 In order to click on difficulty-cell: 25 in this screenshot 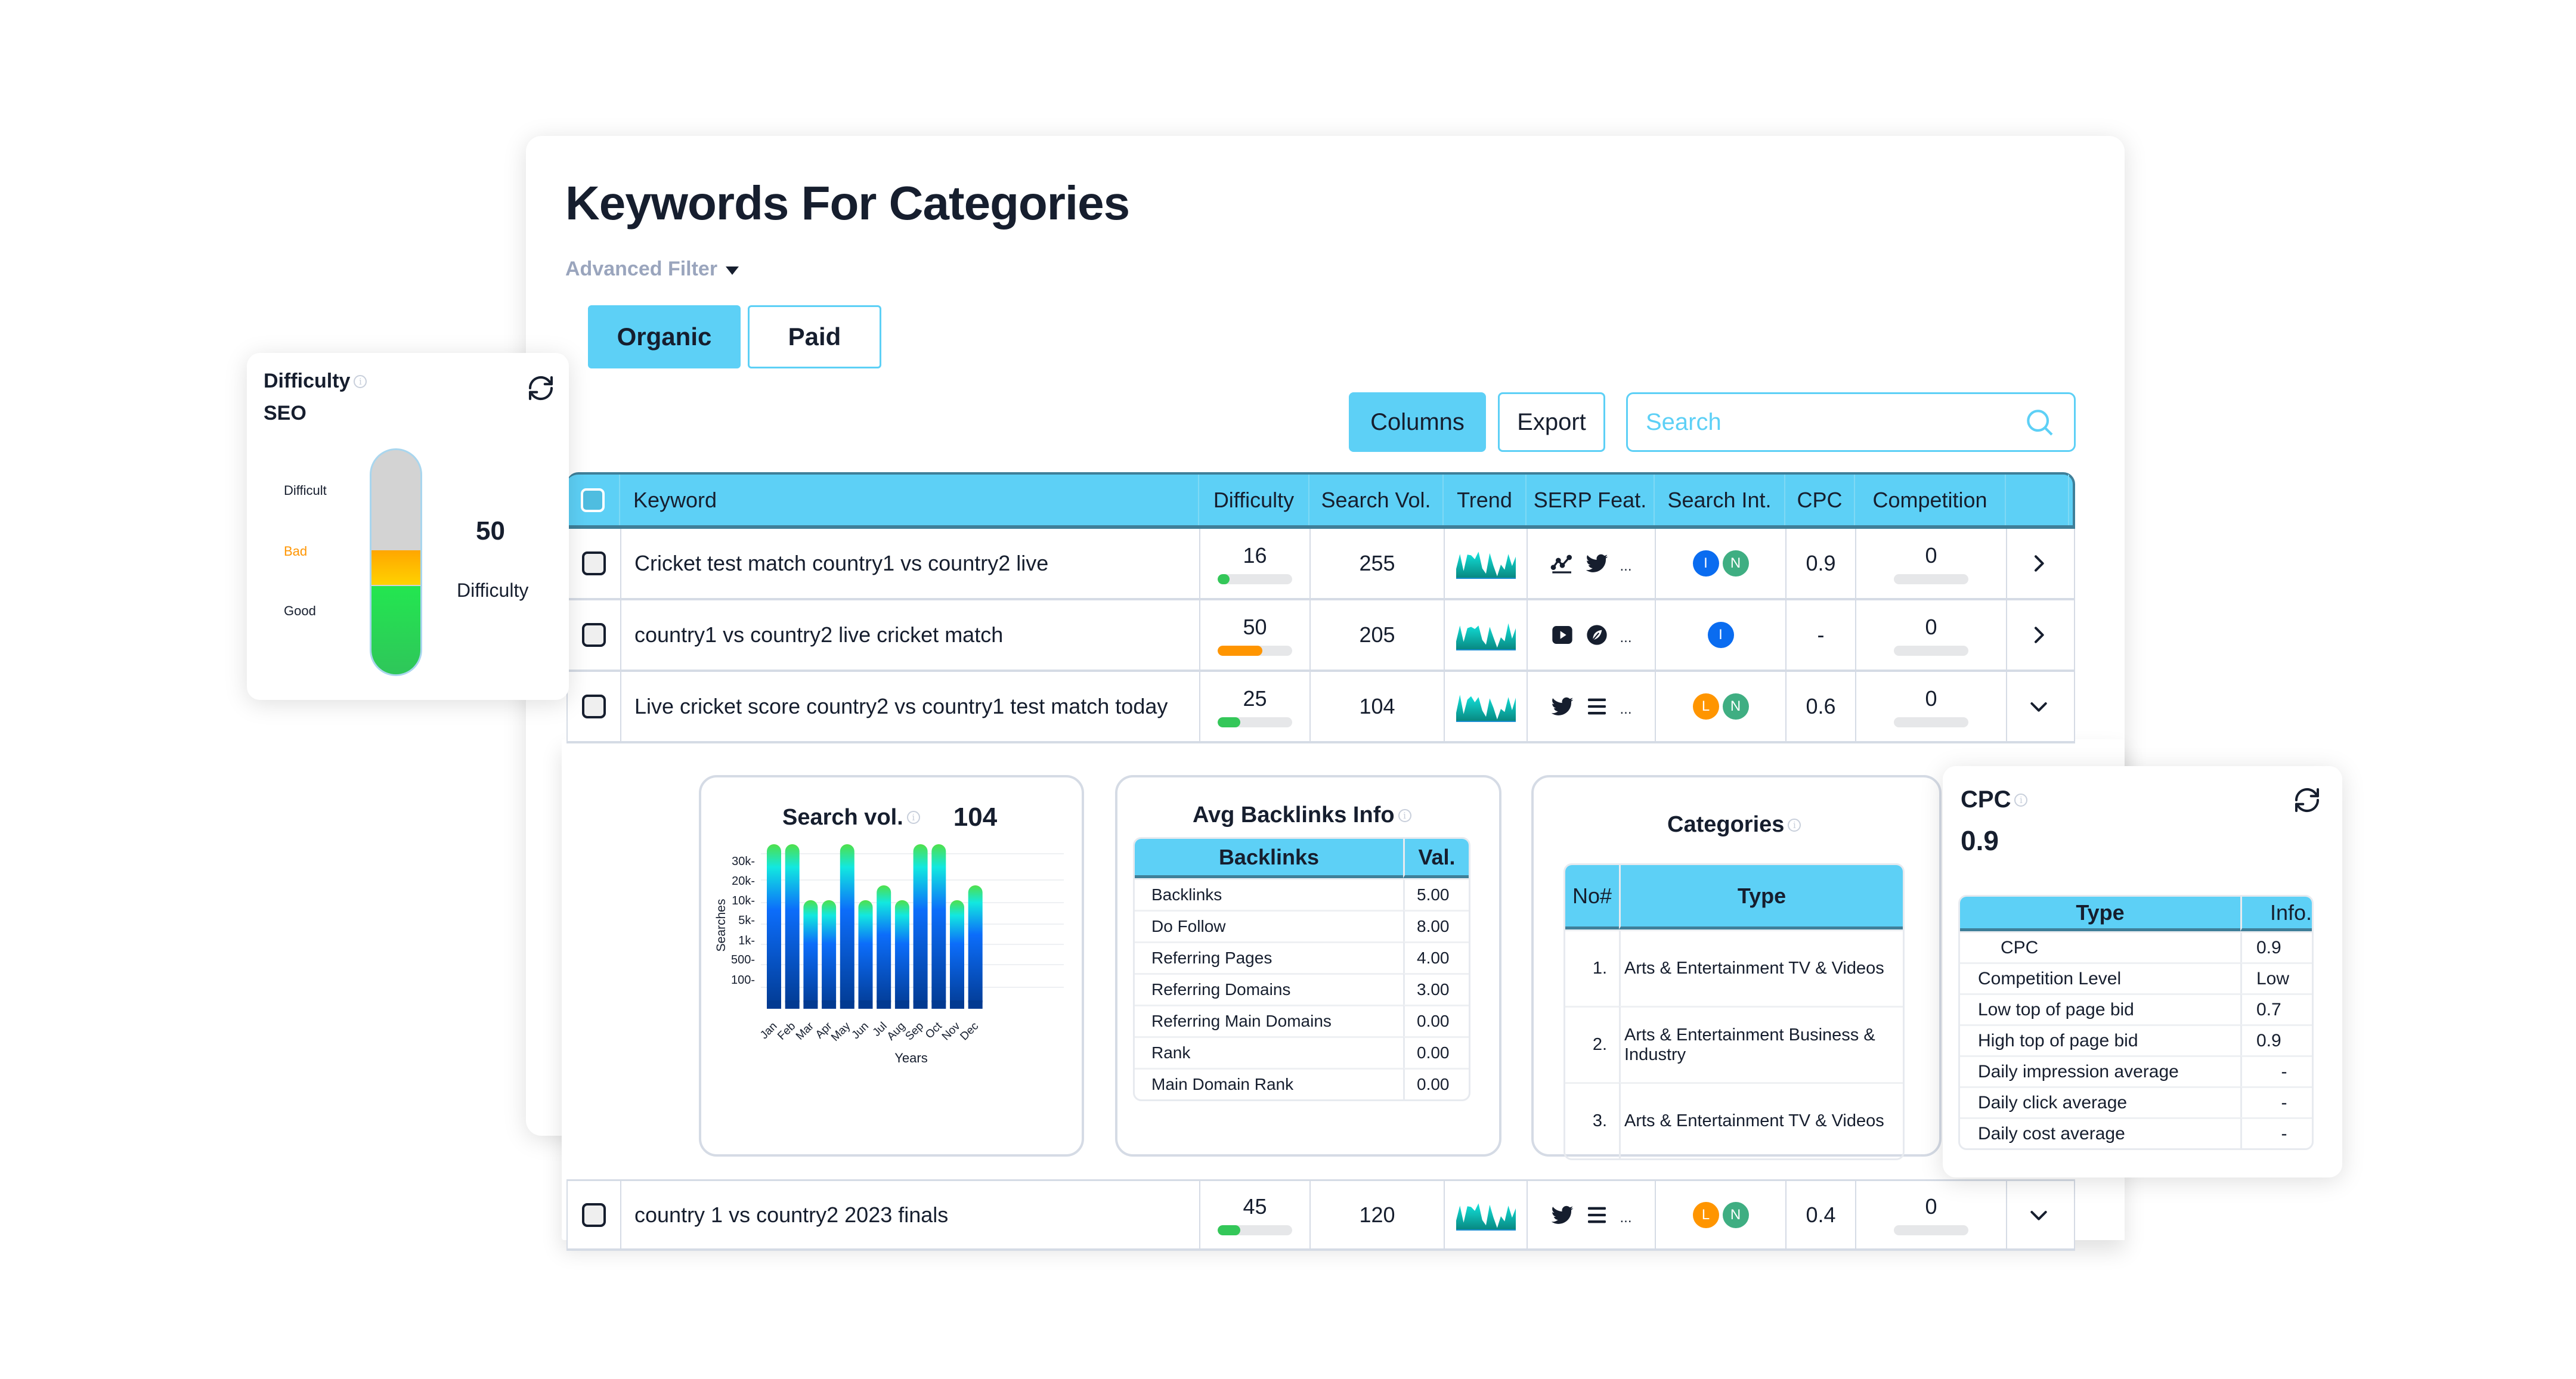, I will do `click(1255, 706)`.